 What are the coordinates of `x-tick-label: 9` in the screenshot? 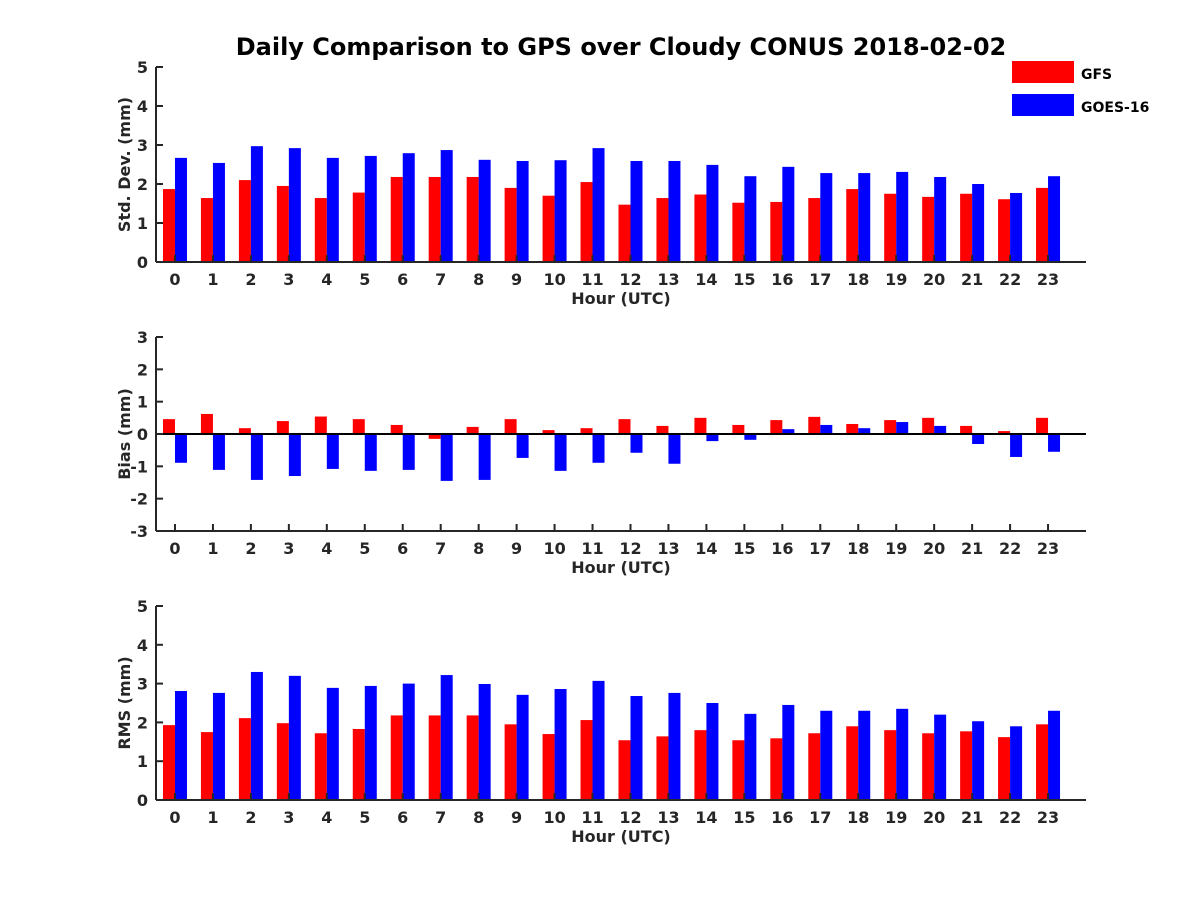 It's located at (516, 548).